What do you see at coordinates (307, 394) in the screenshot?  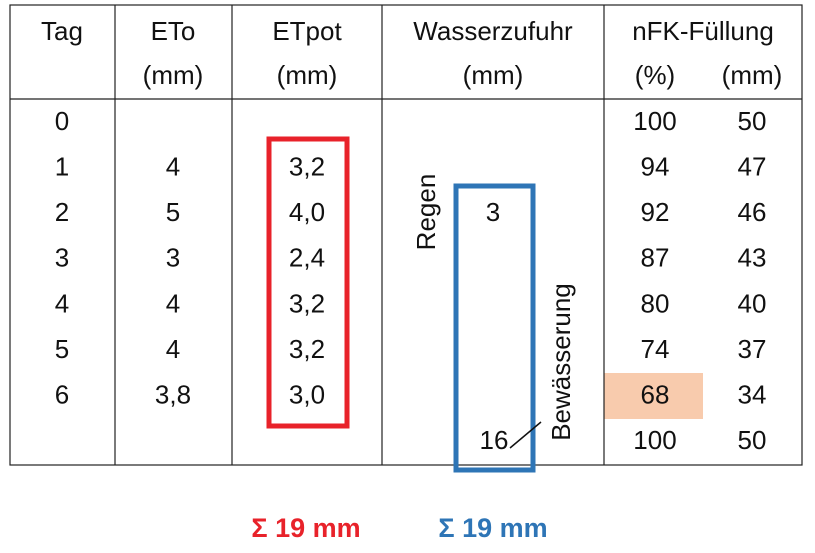 I see `cell: 3,0` at bounding box center [307, 394].